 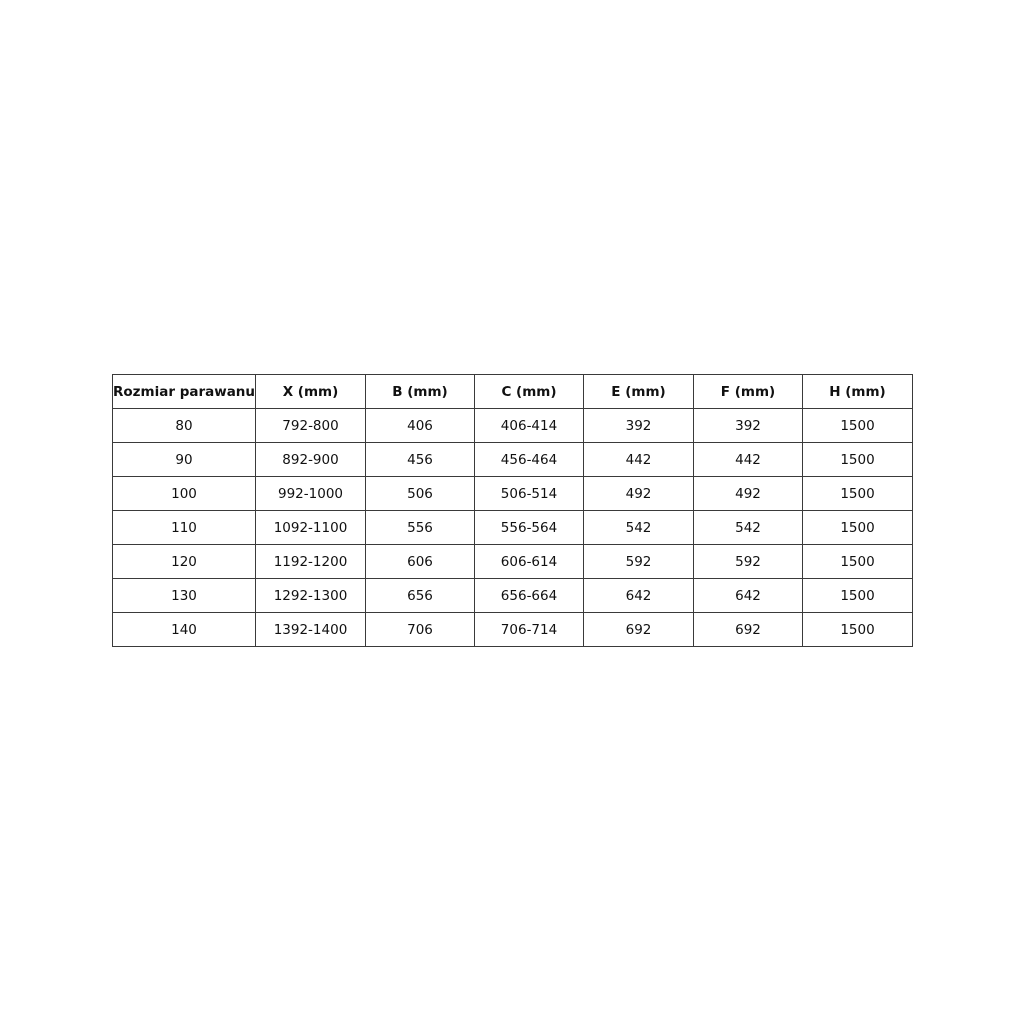 I want to click on table-cell: 1292-1300, so click(x=310, y=595).